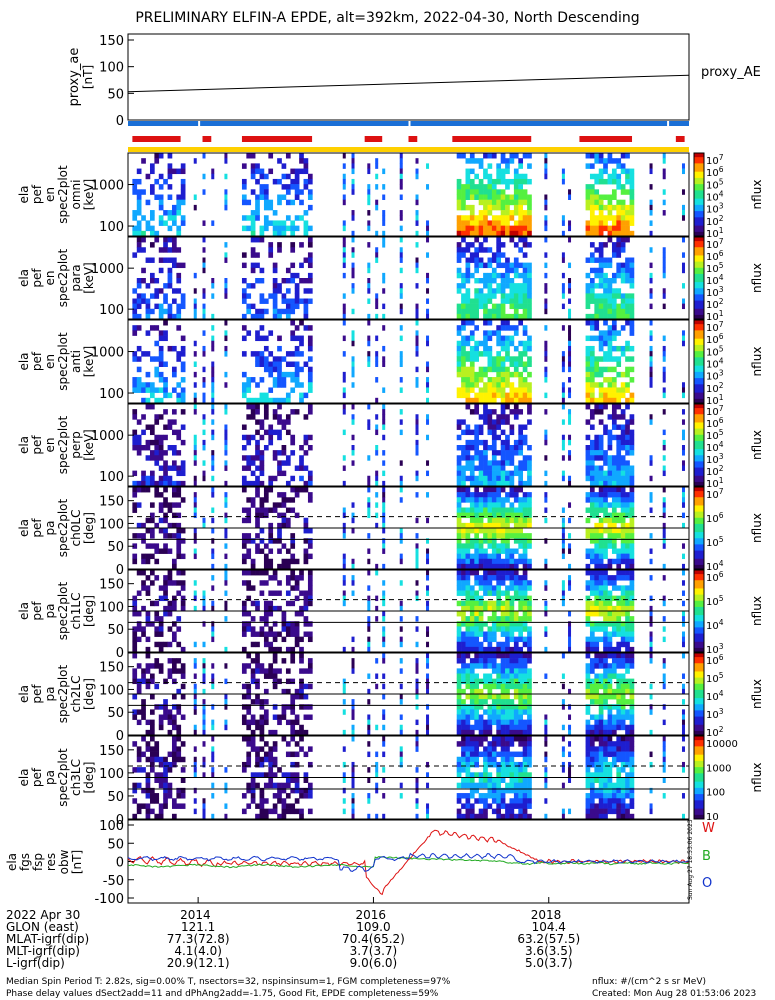 The image size is (775, 1000). What do you see at coordinates (50, 361) in the screenshot?
I see `spectrogram-ylabel: en` at bounding box center [50, 361].